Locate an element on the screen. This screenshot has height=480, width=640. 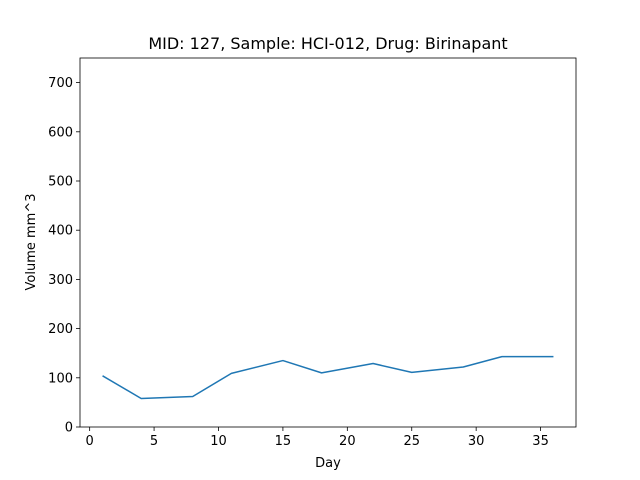
y-tick-label: 100 is located at coordinates (60, 378).